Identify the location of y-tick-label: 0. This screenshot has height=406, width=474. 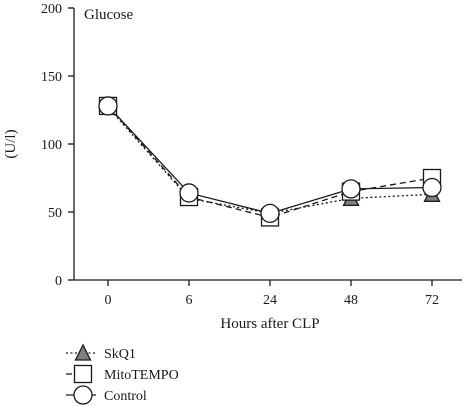
(58, 281).